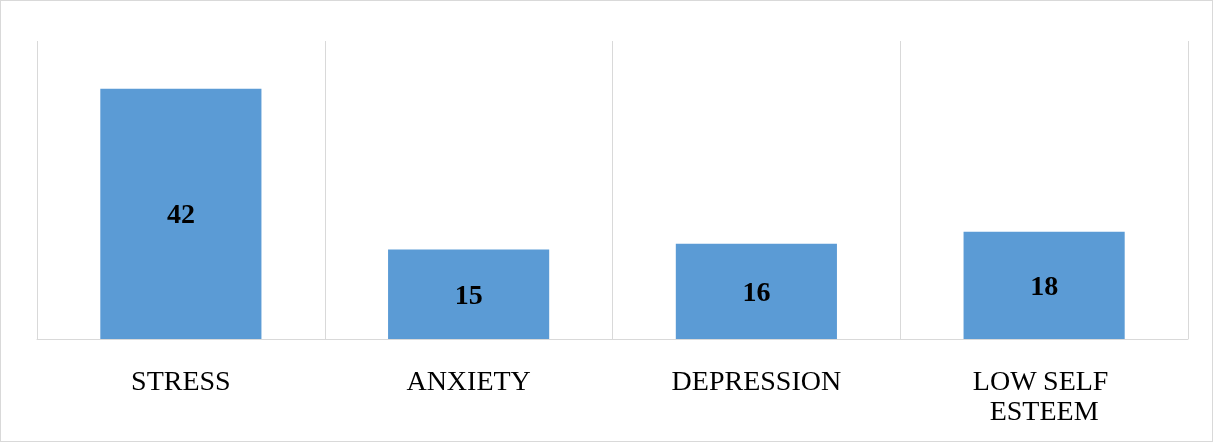  I want to click on data-label: 18, so click(1044, 285).